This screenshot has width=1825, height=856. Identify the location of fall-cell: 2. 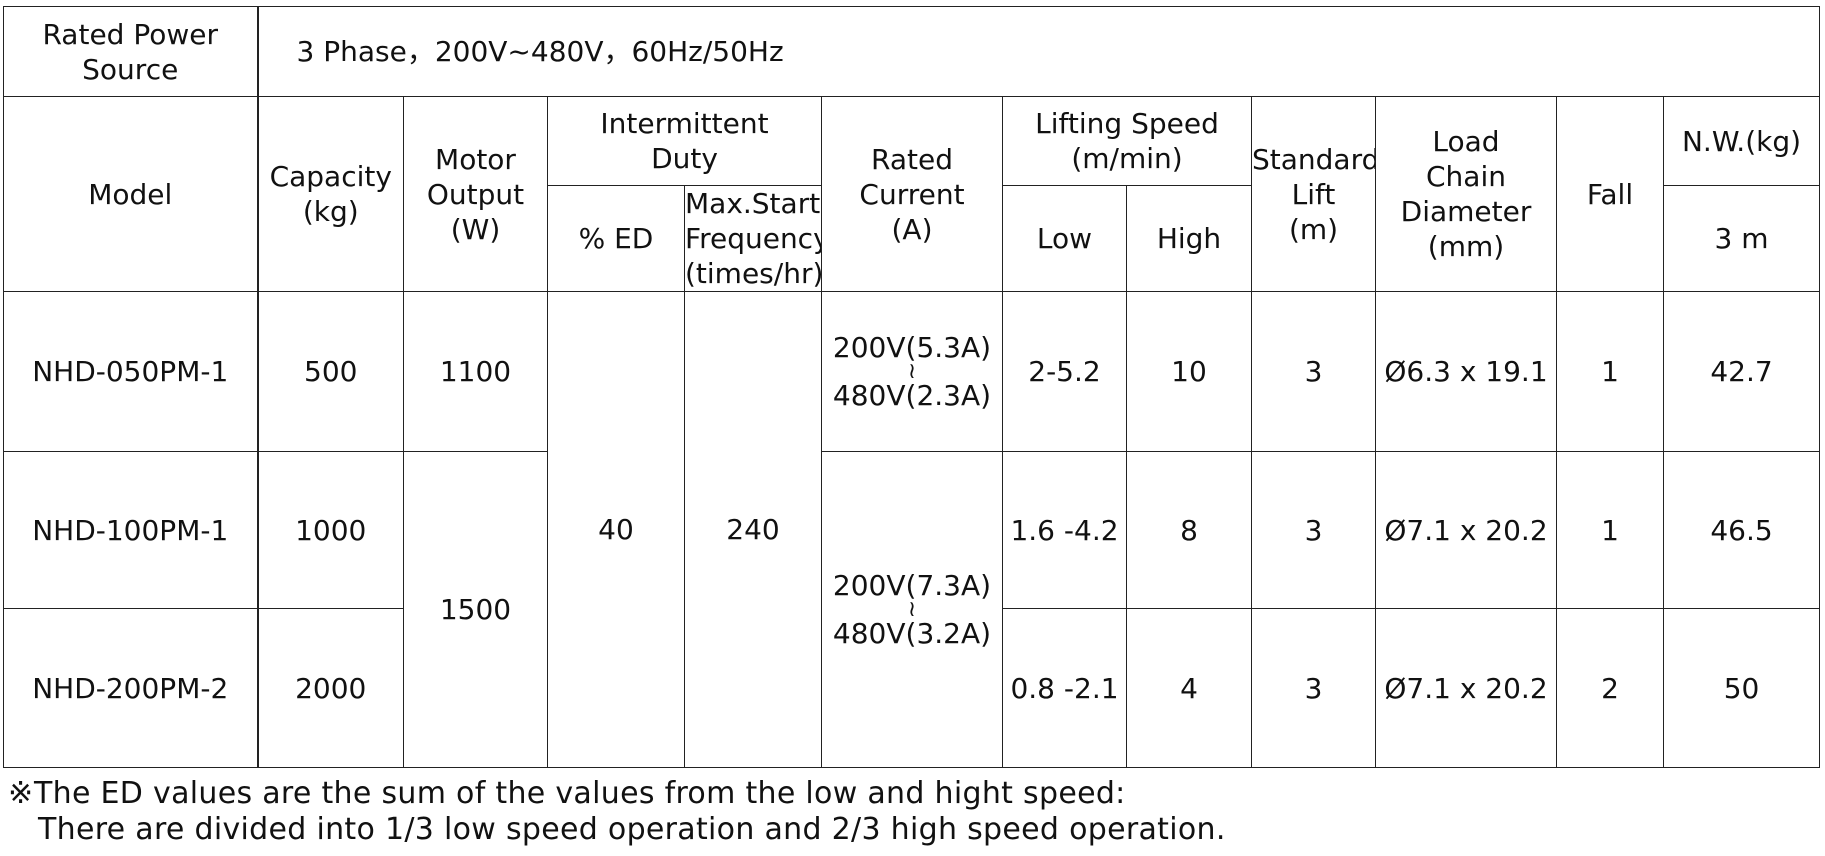
(1610, 688).